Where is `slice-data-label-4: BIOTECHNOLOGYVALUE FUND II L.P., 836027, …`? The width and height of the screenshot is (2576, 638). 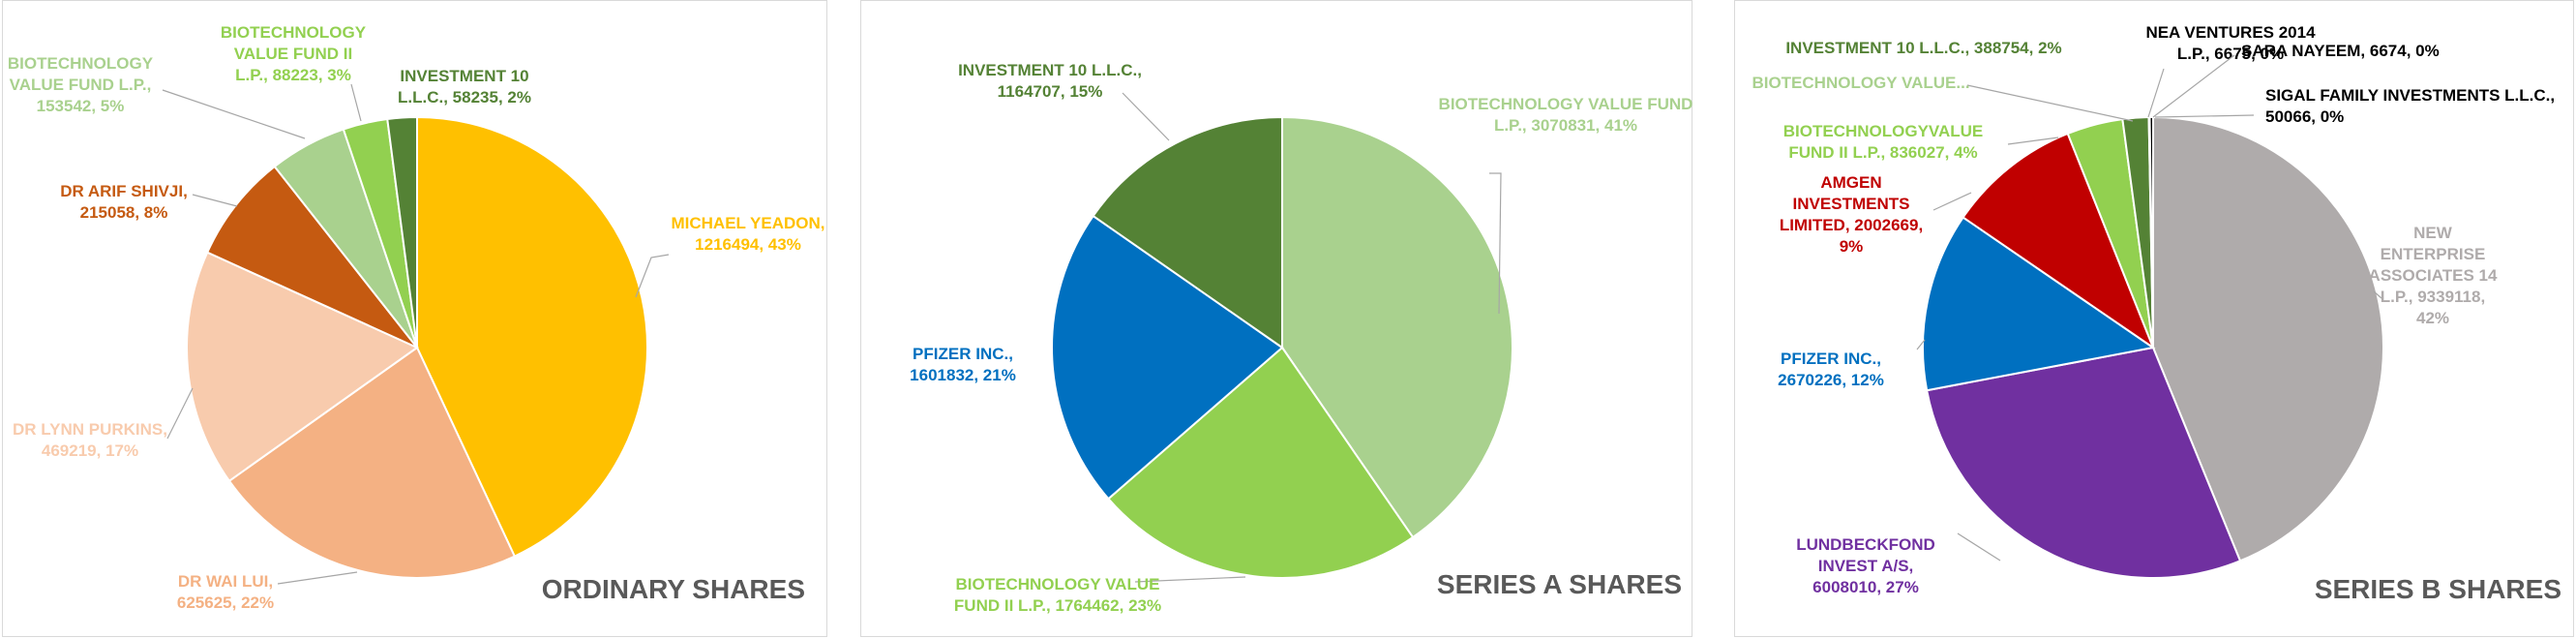 slice-data-label-4: BIOTECHNOLOGYVALUE FUND II L.P., 836027, … is located at coordinates (1883, 142).